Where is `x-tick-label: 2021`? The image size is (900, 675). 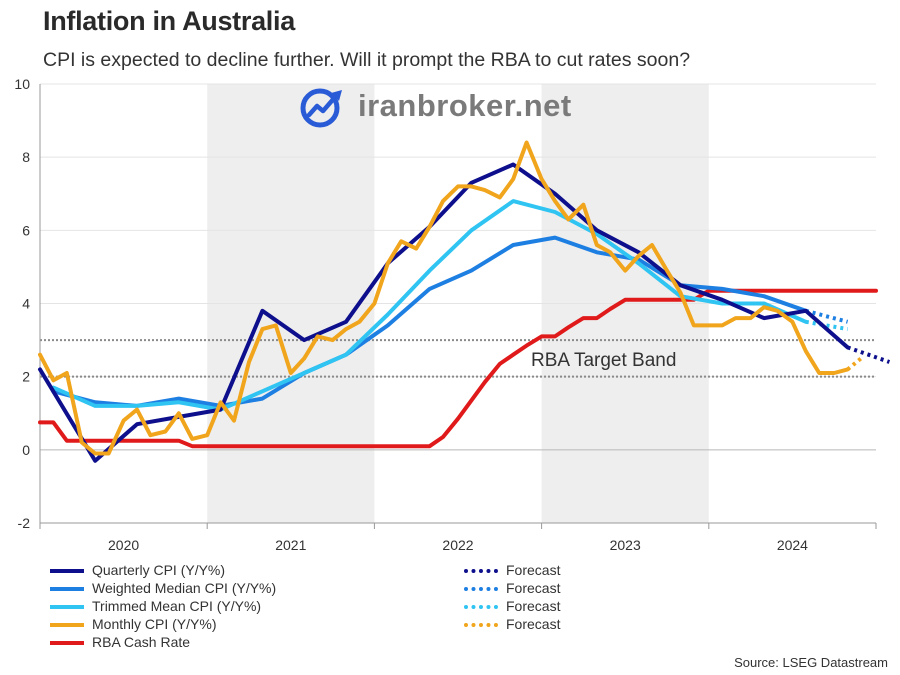 x-tick-label: 2021 is located at coordinates (290, 545).